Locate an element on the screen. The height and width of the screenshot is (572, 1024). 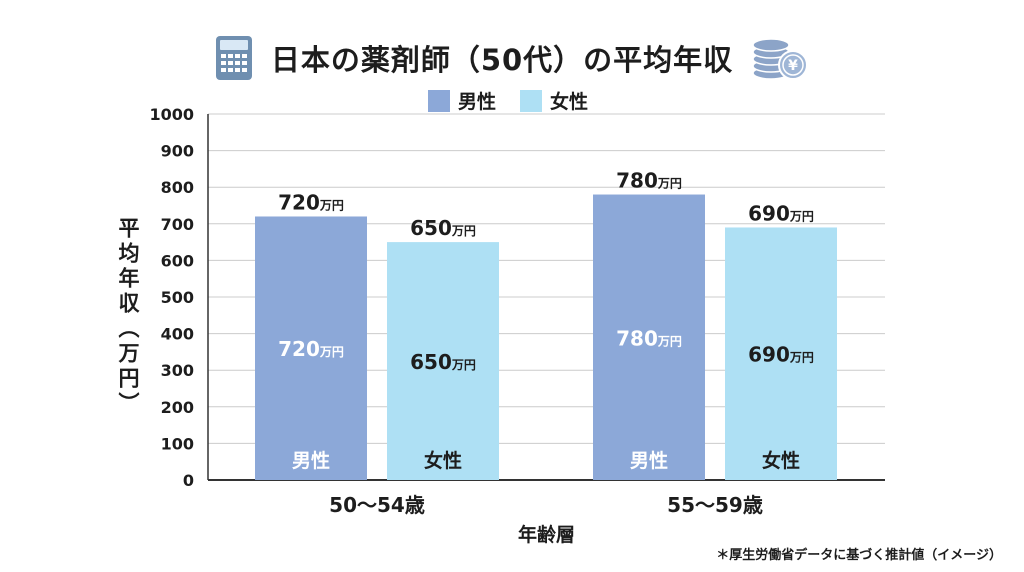
bar-inner-value-label: 720万円 is located at coordinates (311, 349).